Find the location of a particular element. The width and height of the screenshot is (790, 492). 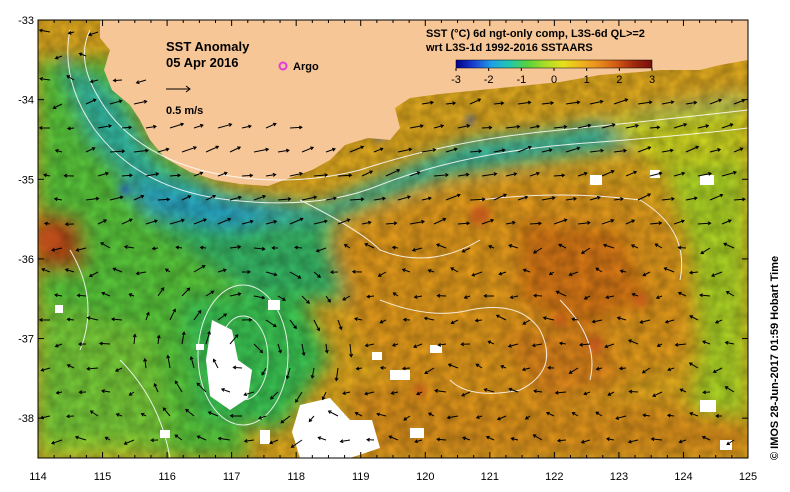

colorbar-tick-label: -2 is located at coordinates (489, 80).